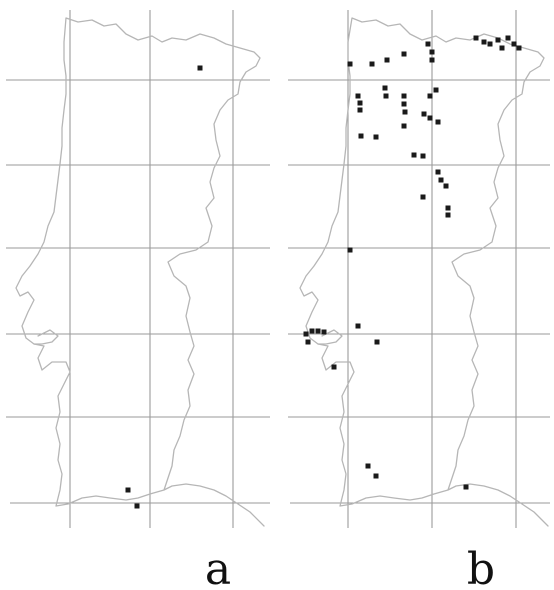 The width and height of the screenshot is (554, 590). What do you see at coordinates (481, 567) in the screenshot?
I see `panel-label-b: b` at bounding box center [481, 567].